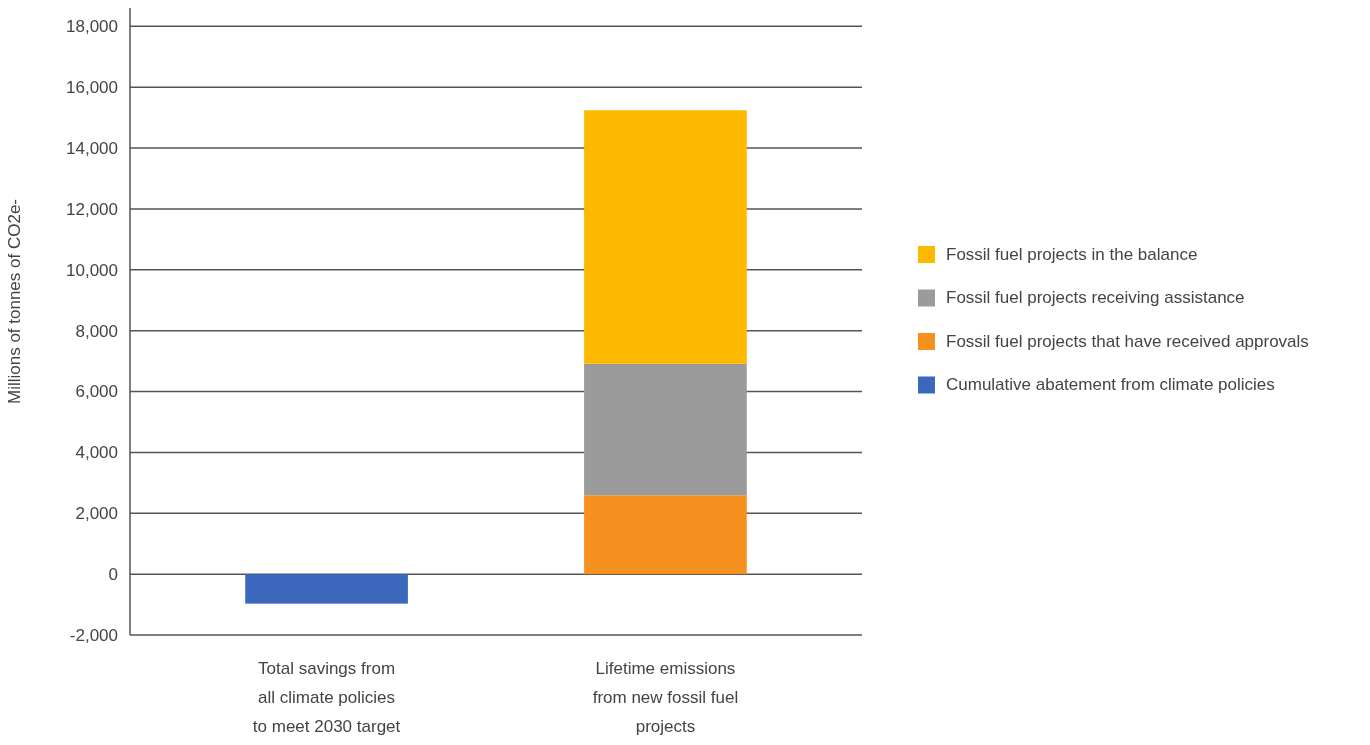 This screenshot has height=745, width=1370. What do you see at coordinates (1110, 385) in the screenshot?
I see `legend-label: Cumulative abatement from climate policies` at bounding box center [1110, 385].